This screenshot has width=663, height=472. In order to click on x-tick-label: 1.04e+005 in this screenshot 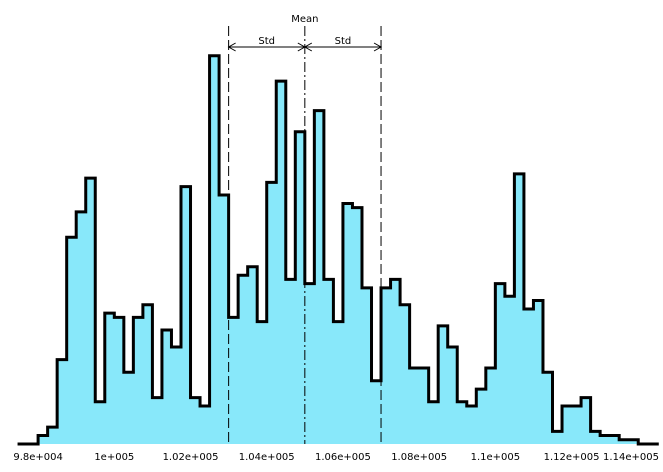, I will do `click(267, 457)`.